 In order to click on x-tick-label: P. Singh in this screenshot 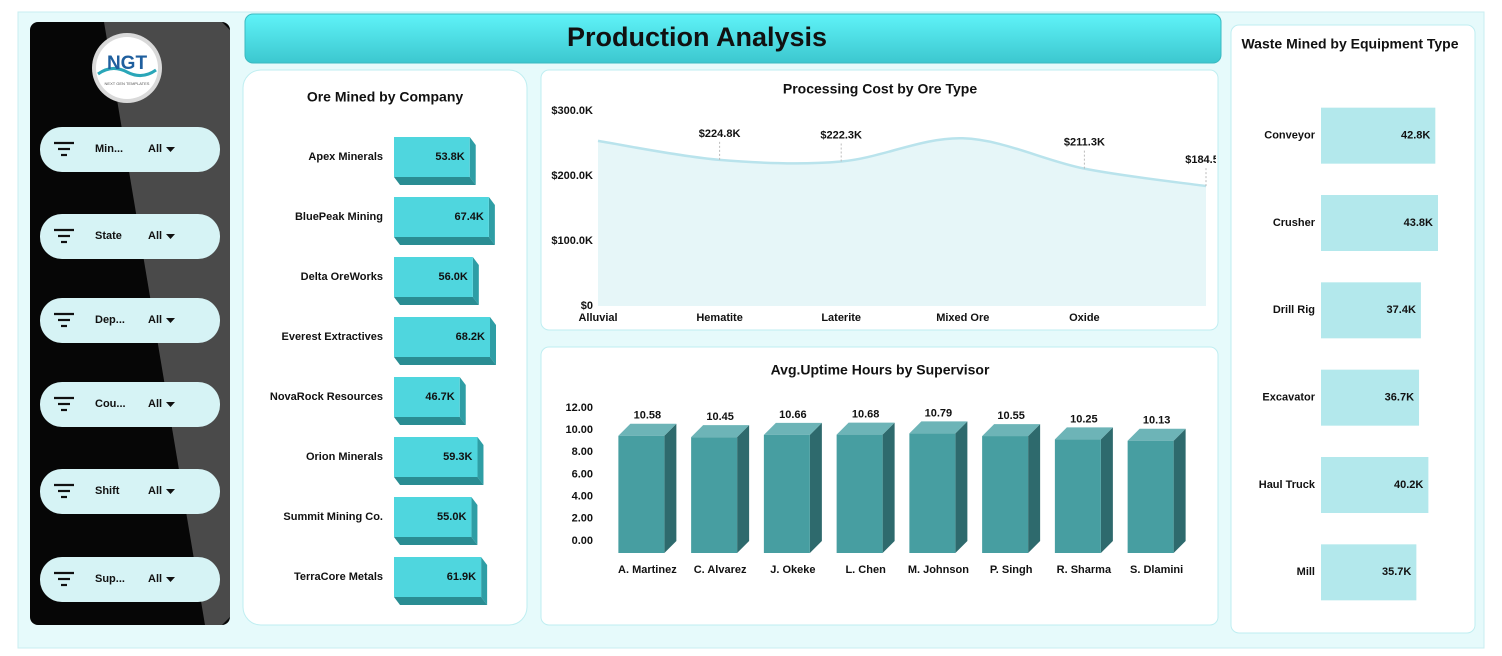, I will do `click(1011, 570)`.